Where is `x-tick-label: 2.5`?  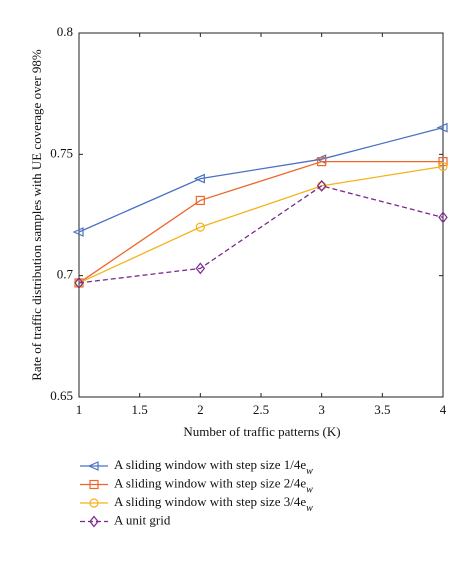
x-tick-label: 2.5 is located at coordinates (261, 409).